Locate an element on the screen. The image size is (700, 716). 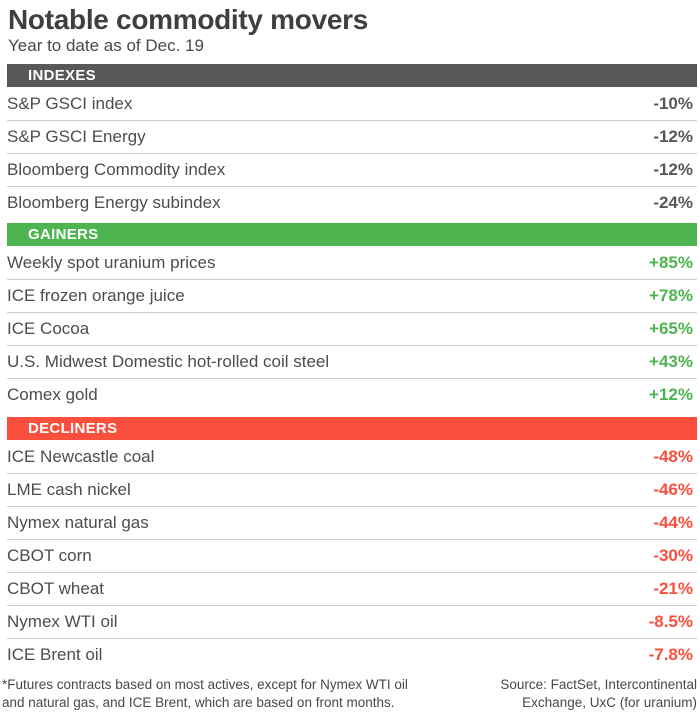
commodity-label: Comex gold is located at coordinates (52, 394).